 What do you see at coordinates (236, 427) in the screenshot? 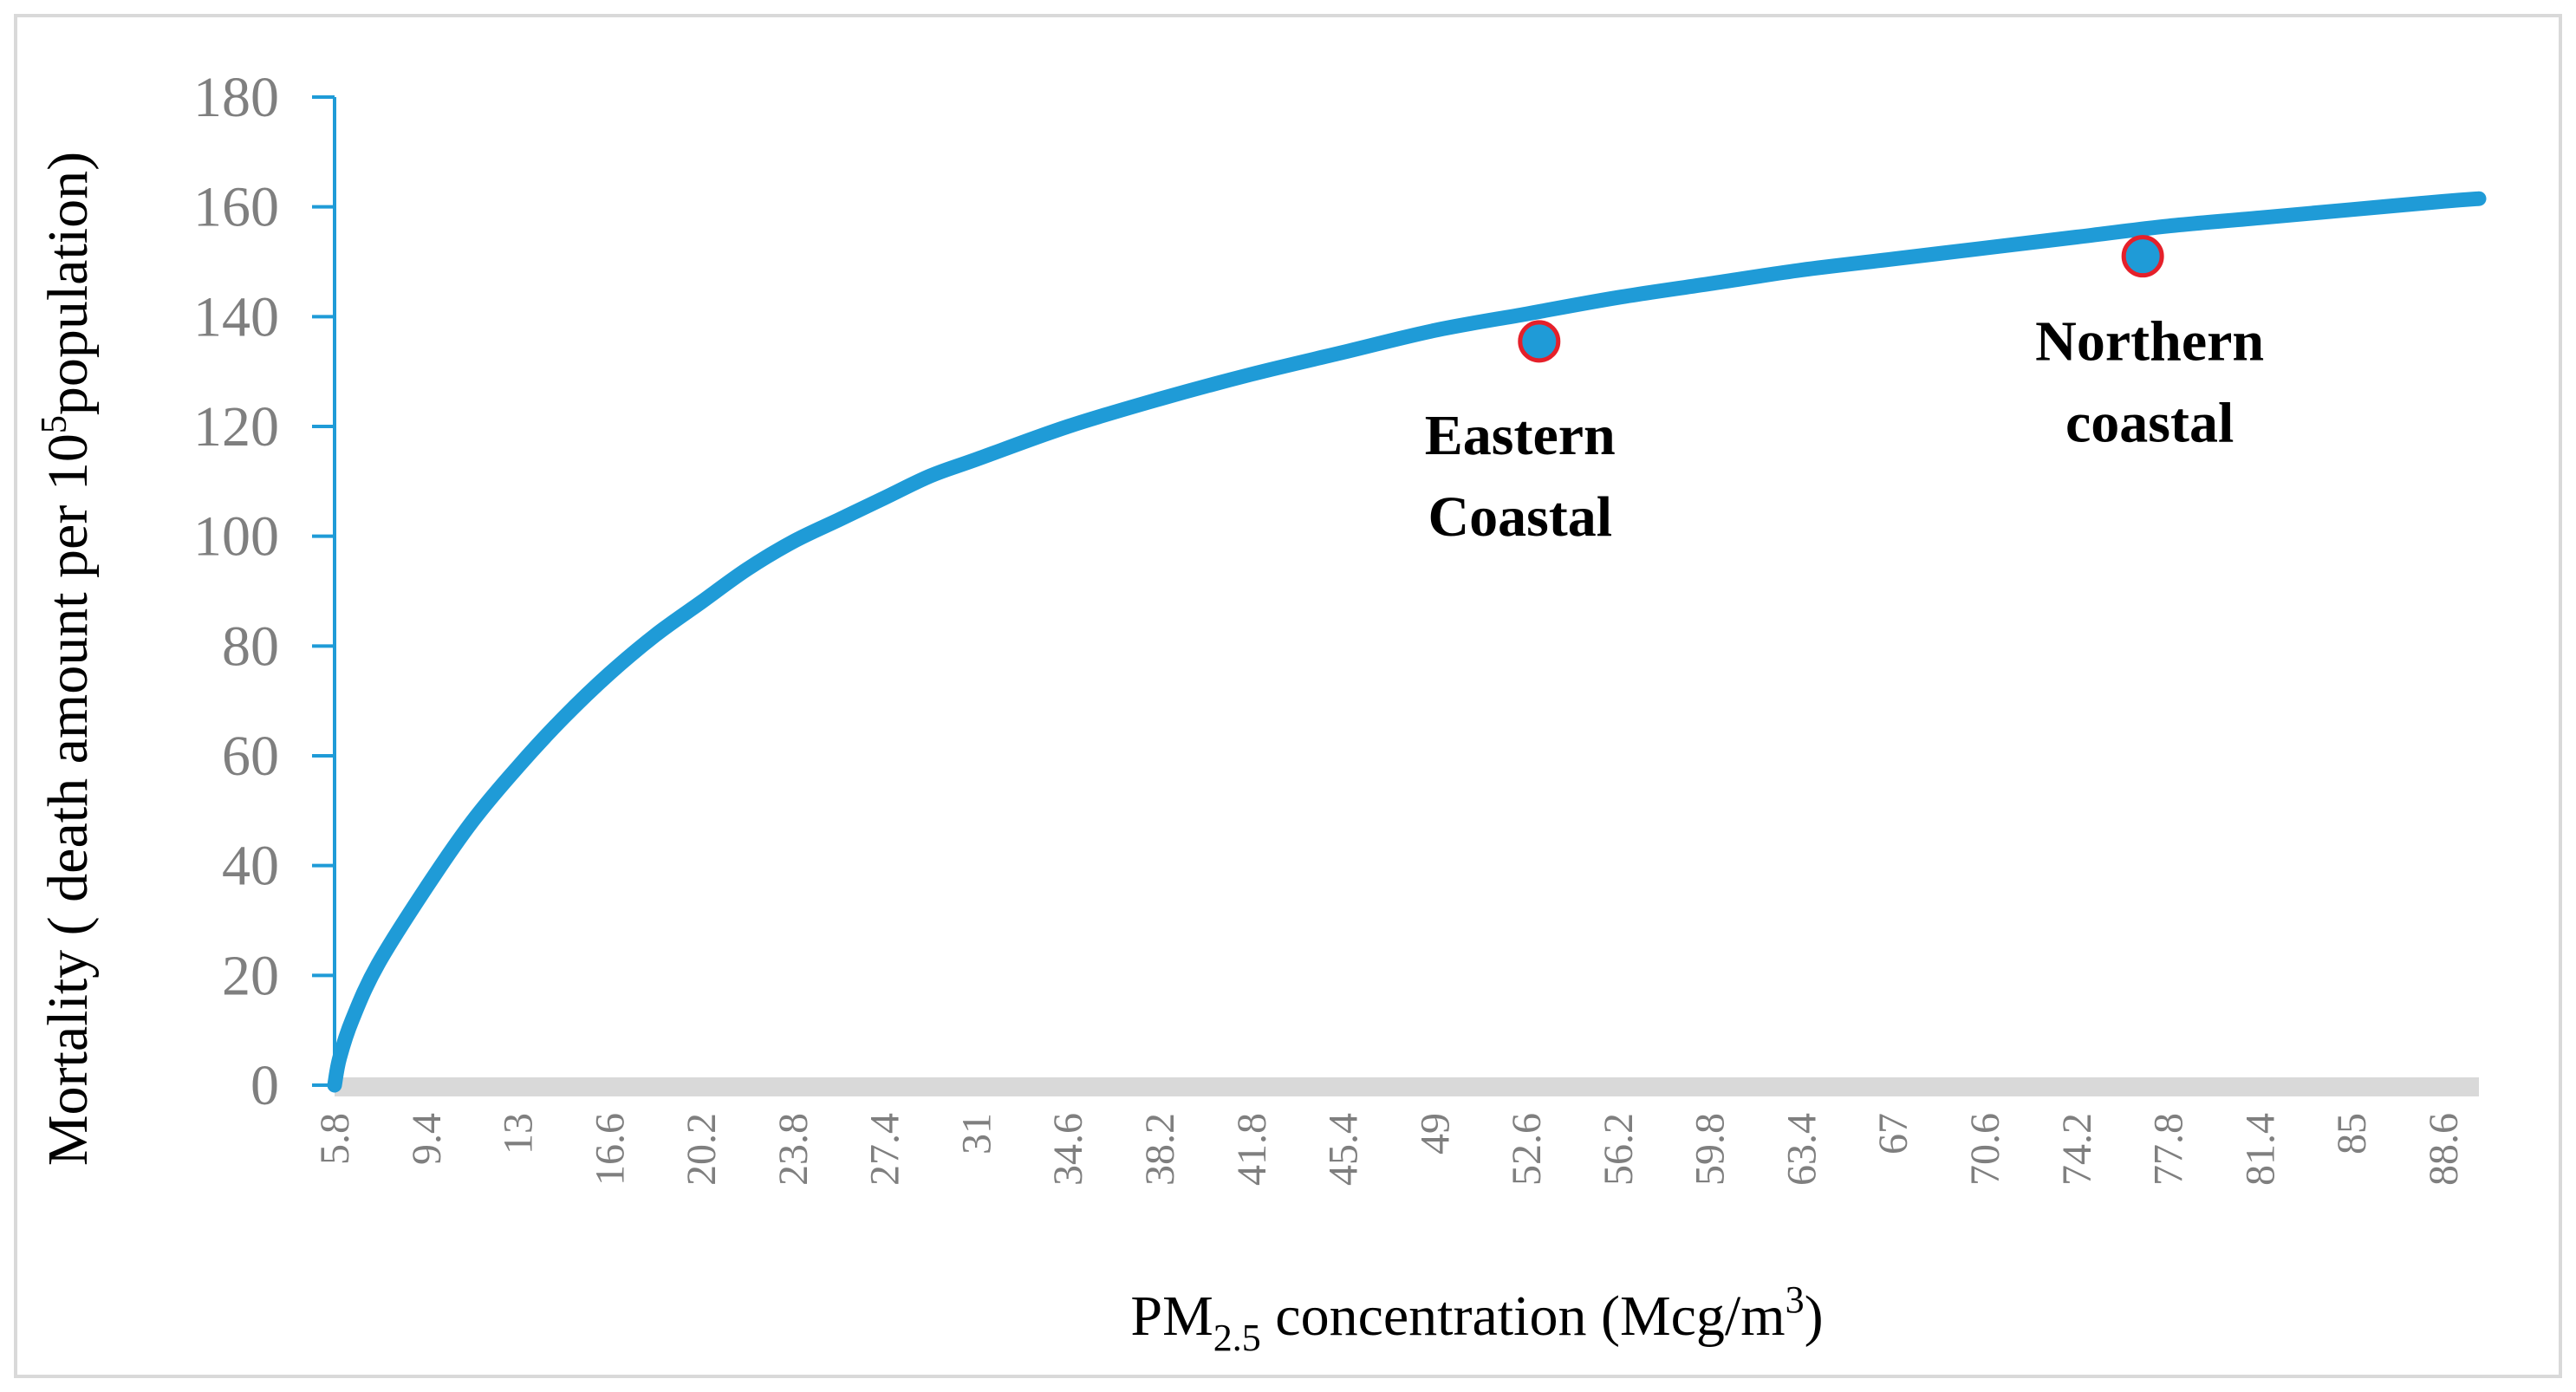
I see `y-tick-label: 120` at bounding box center [236, 427].